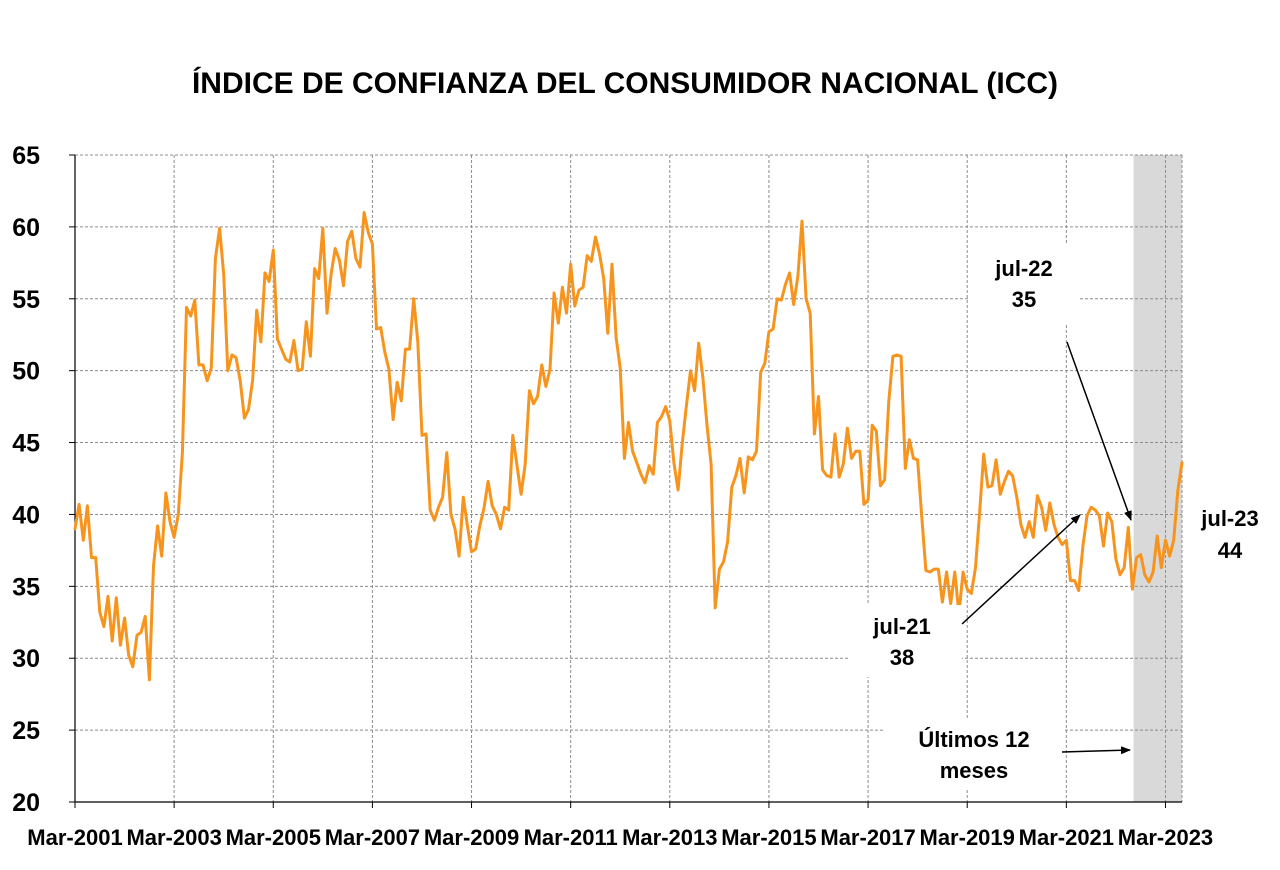 This screenshot has width=1280, height=870. Describe the element at coordinates (26, 731) in the screenshot. I see `y-tick-label: 25` at that location.